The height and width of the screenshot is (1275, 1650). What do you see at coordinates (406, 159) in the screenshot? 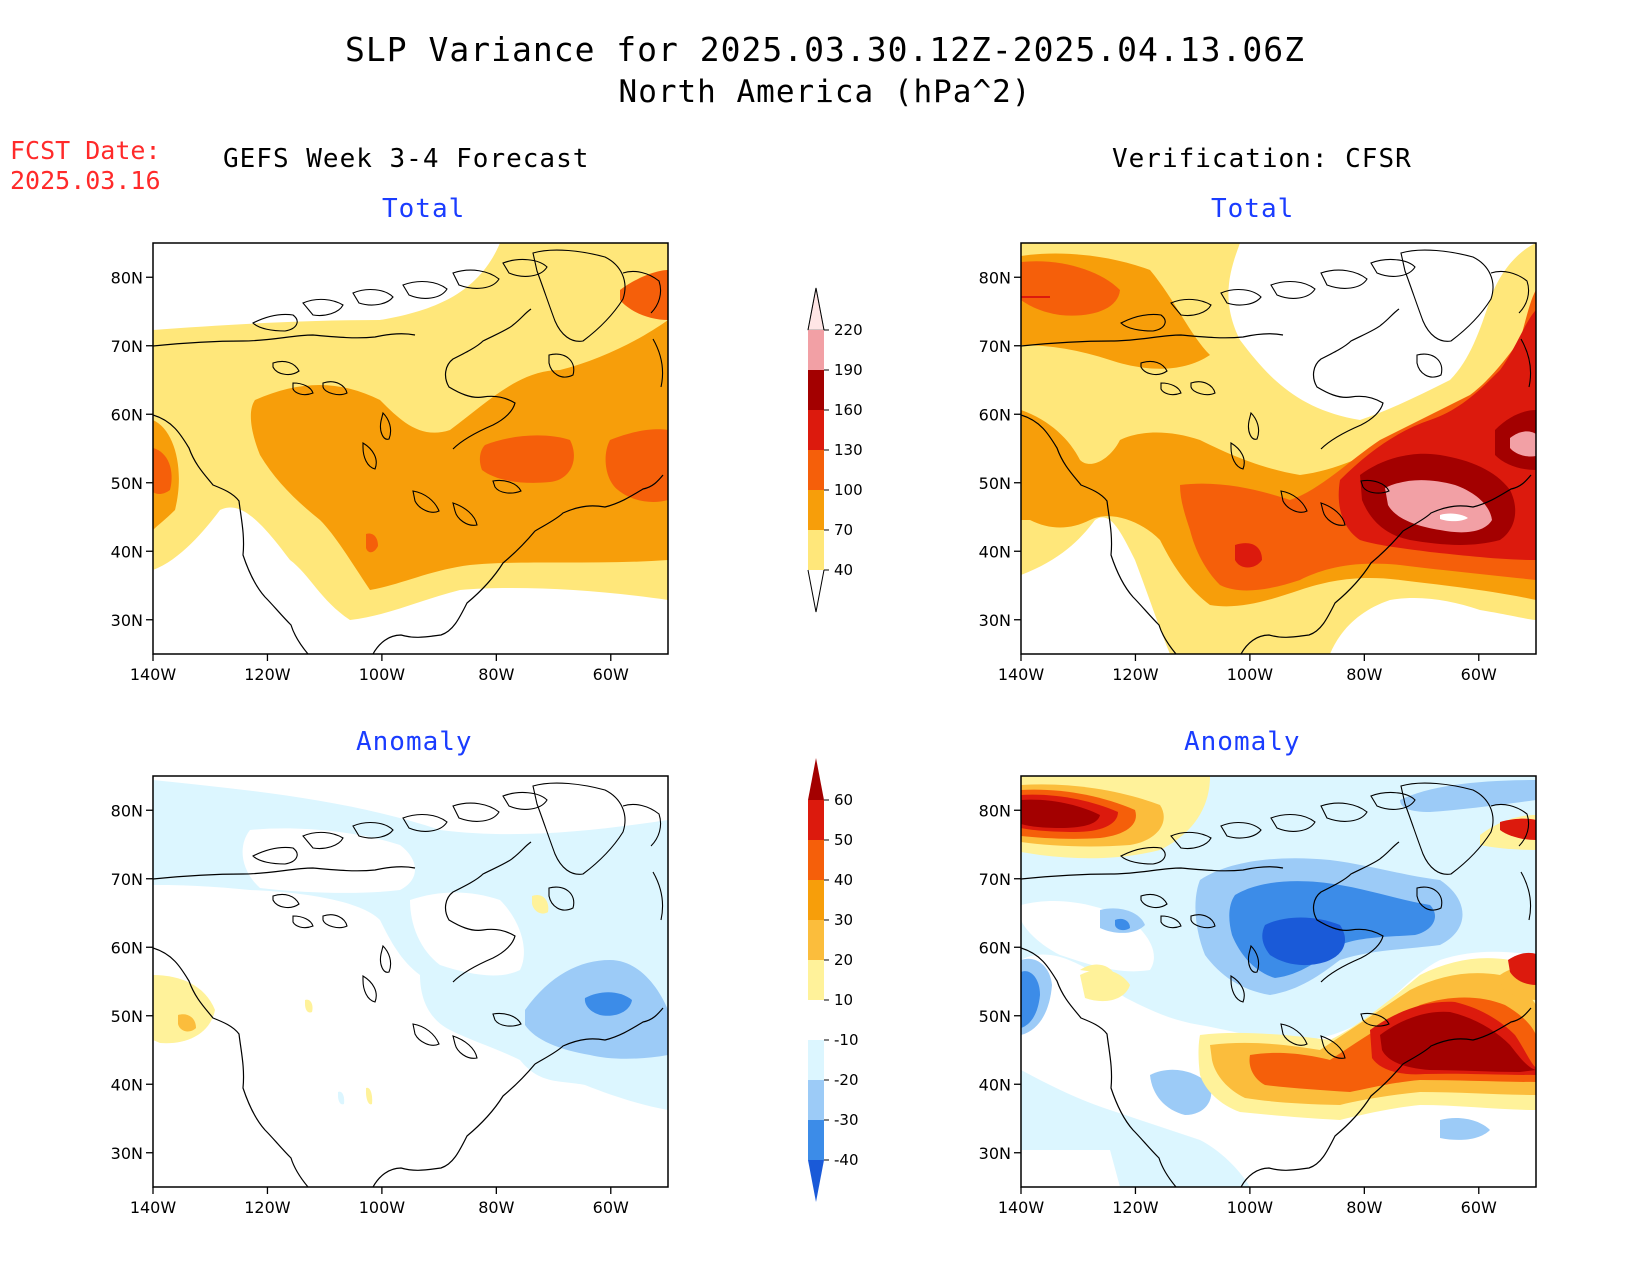
I see `left-column-title: GEFS Week 3-4 Forecast` at bounding box center [406, 159].